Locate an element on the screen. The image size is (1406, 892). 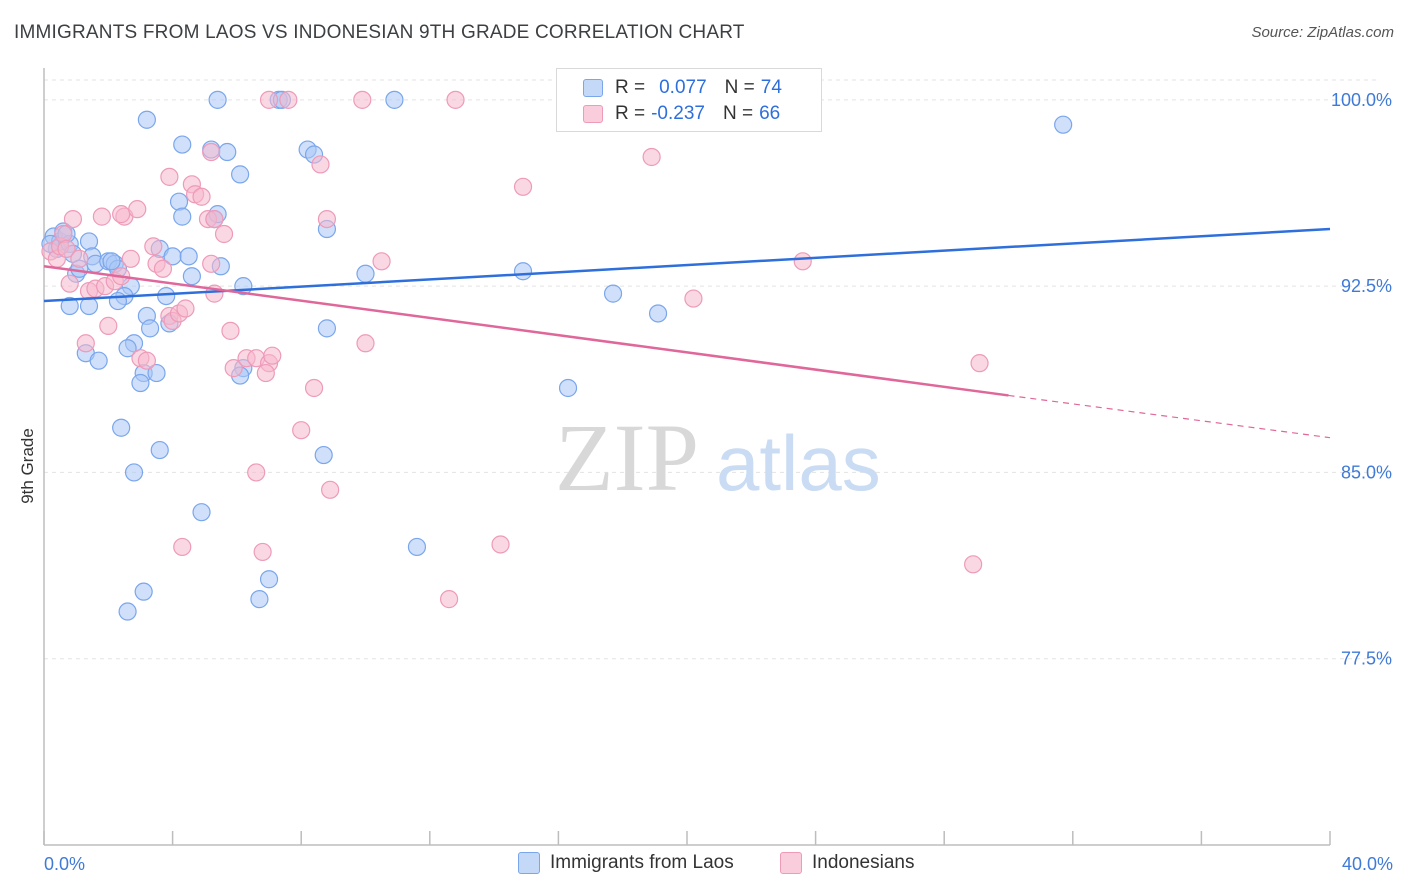
legend-r-value: -0.237 is located at coordinates (678, 113).